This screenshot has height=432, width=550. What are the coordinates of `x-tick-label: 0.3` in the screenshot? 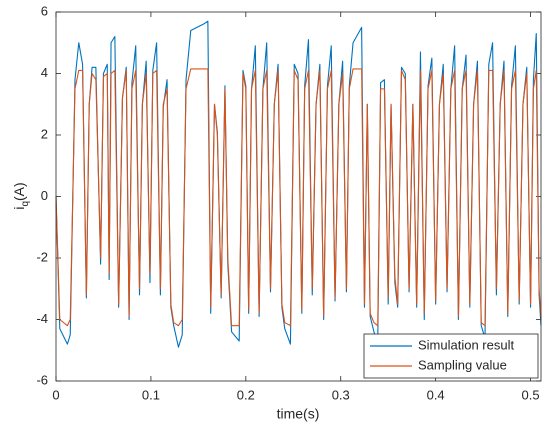 It's located at (341, 394).